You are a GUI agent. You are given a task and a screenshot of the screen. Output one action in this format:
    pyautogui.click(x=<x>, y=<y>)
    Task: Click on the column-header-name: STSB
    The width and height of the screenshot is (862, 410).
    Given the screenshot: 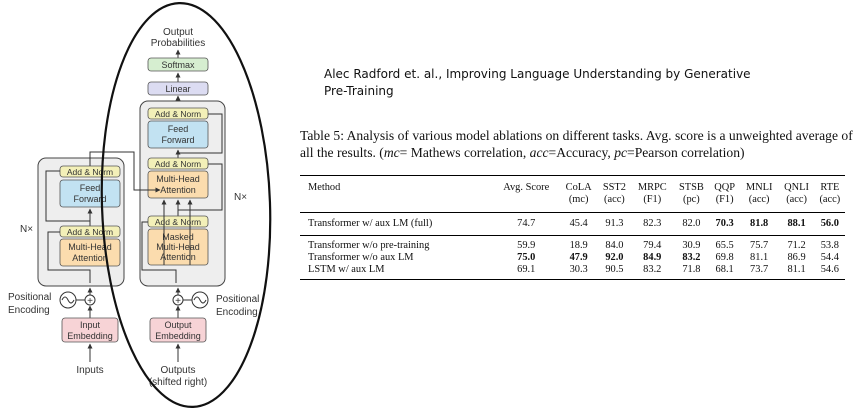 What is the action you would take?
    pyautogui.click(x=691, y=187)
    